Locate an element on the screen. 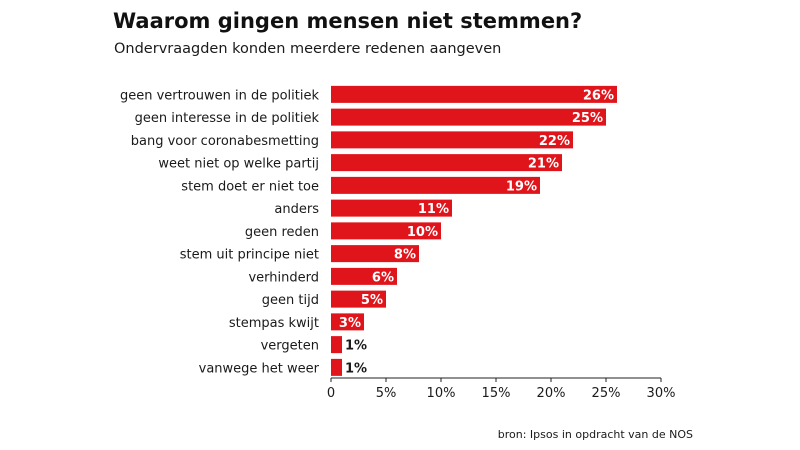  category-label: stem uit principe niet is located at coordinates (249, 255).